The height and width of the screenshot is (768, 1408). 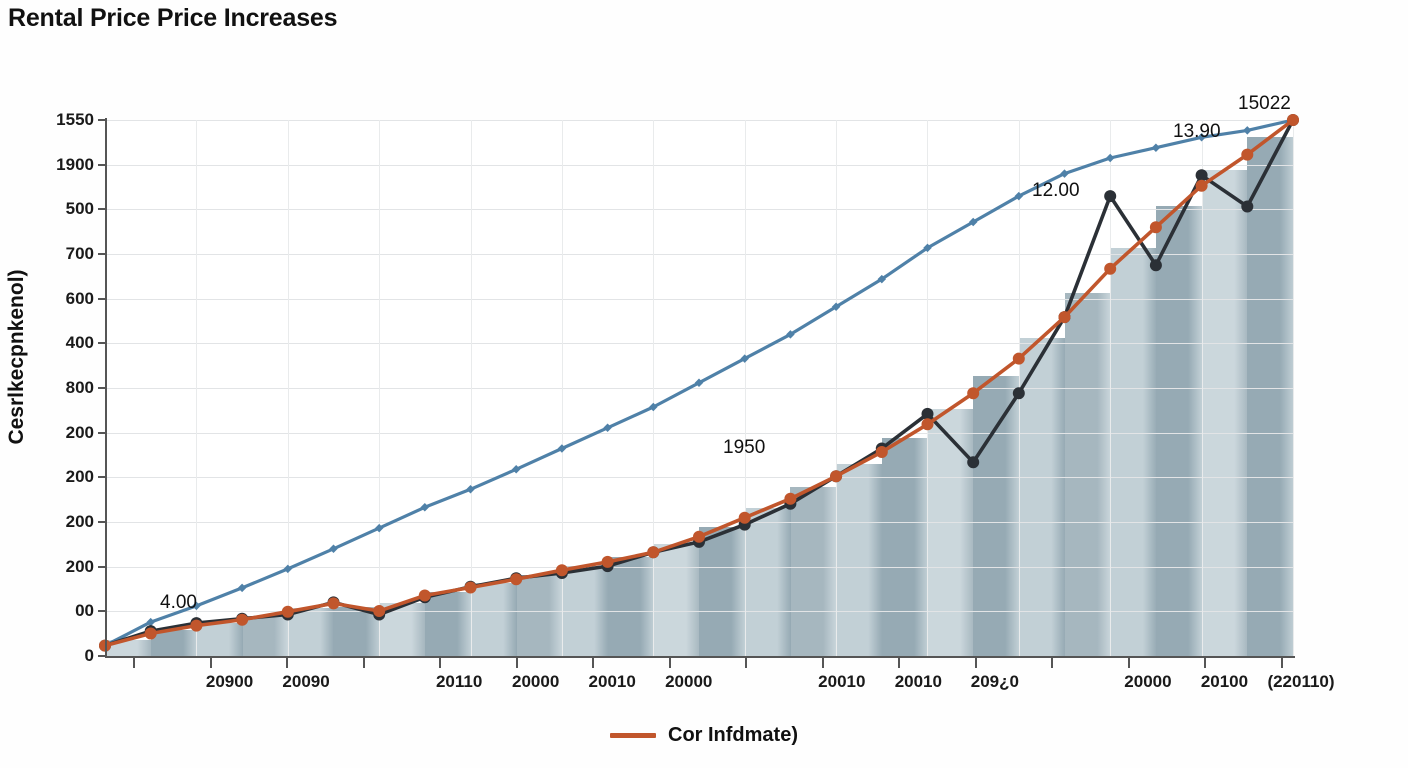 I want to click on data-label-annotation: 15022, so click(x=1264, y=103).